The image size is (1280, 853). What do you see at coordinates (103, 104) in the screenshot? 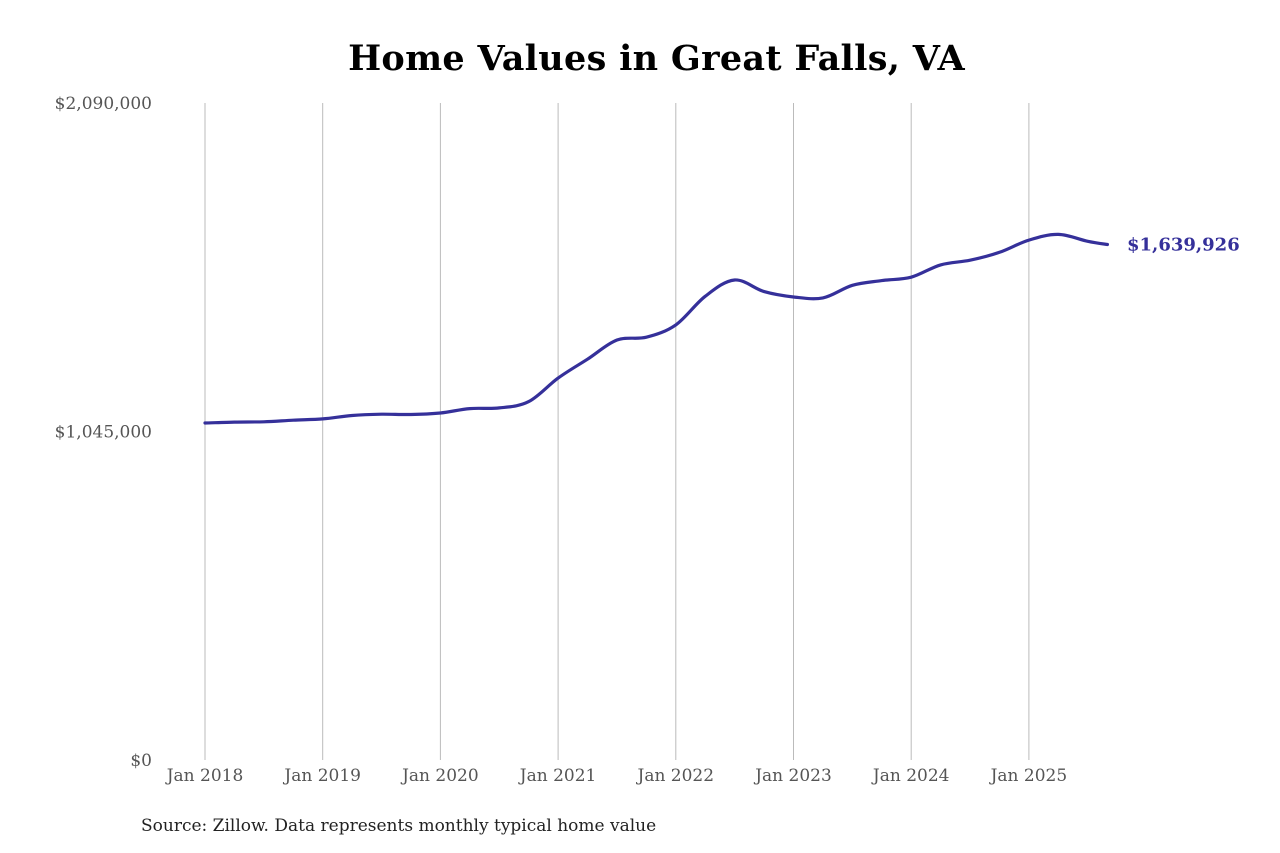
I see `y-tick-label: $2,090,000` at bounding box center [103, 104].